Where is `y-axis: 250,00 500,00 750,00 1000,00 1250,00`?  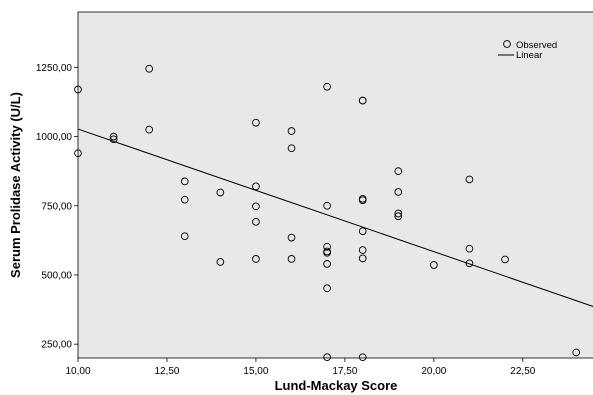
y-axis: 250,00 500,00 750,00 1000,00 1250,00 is located at coordinates (57, 207).